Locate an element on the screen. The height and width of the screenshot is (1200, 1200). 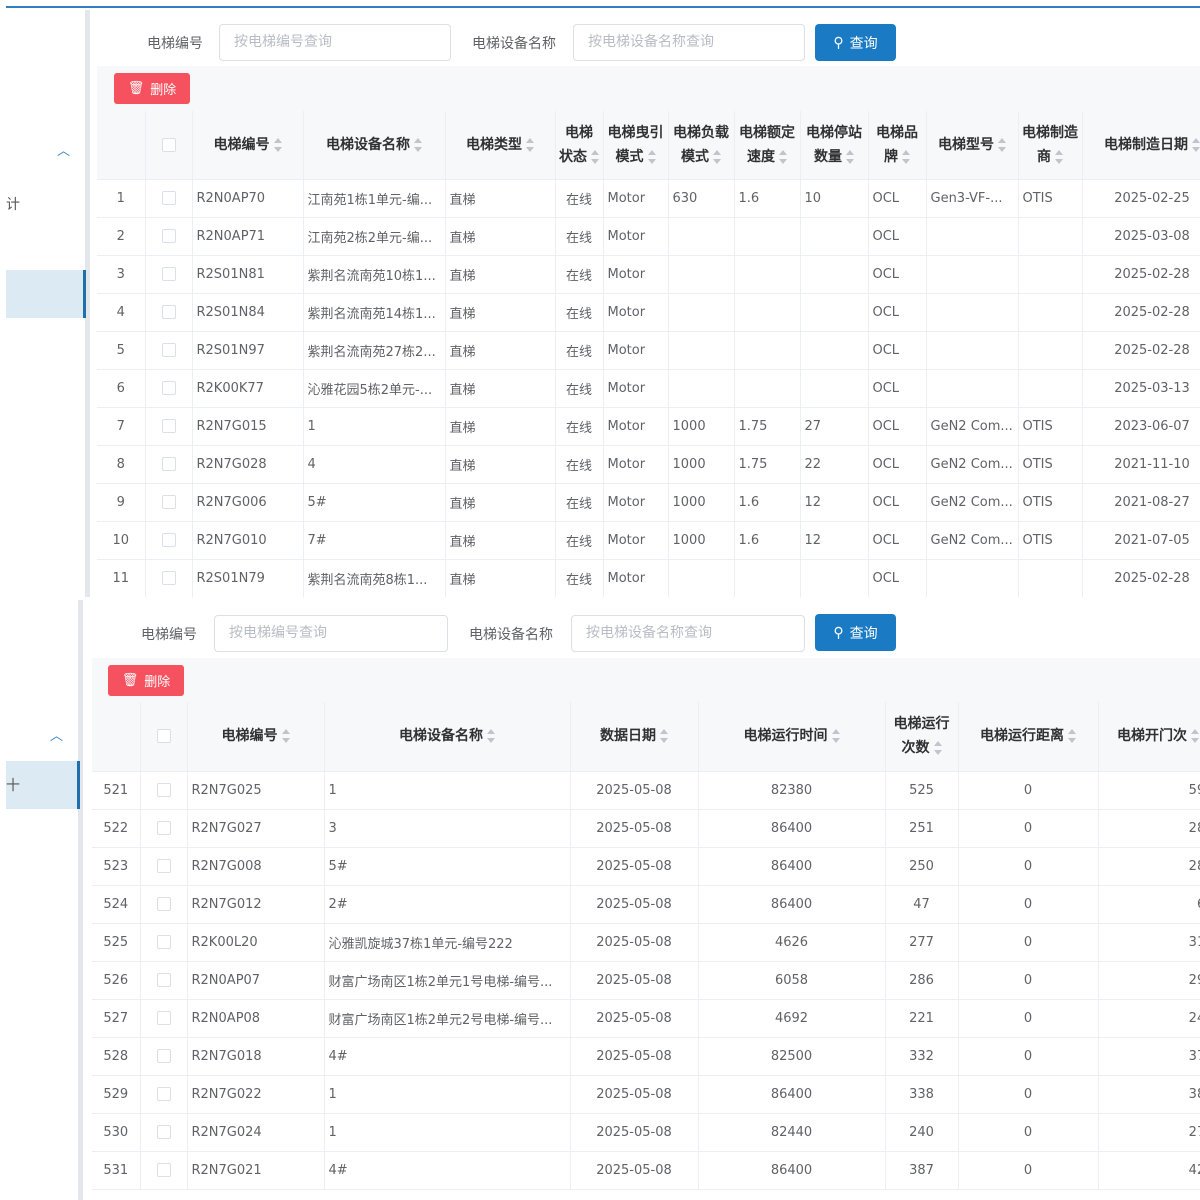
query-button: ⚲ 查询 is located at coordinates (855, 632).